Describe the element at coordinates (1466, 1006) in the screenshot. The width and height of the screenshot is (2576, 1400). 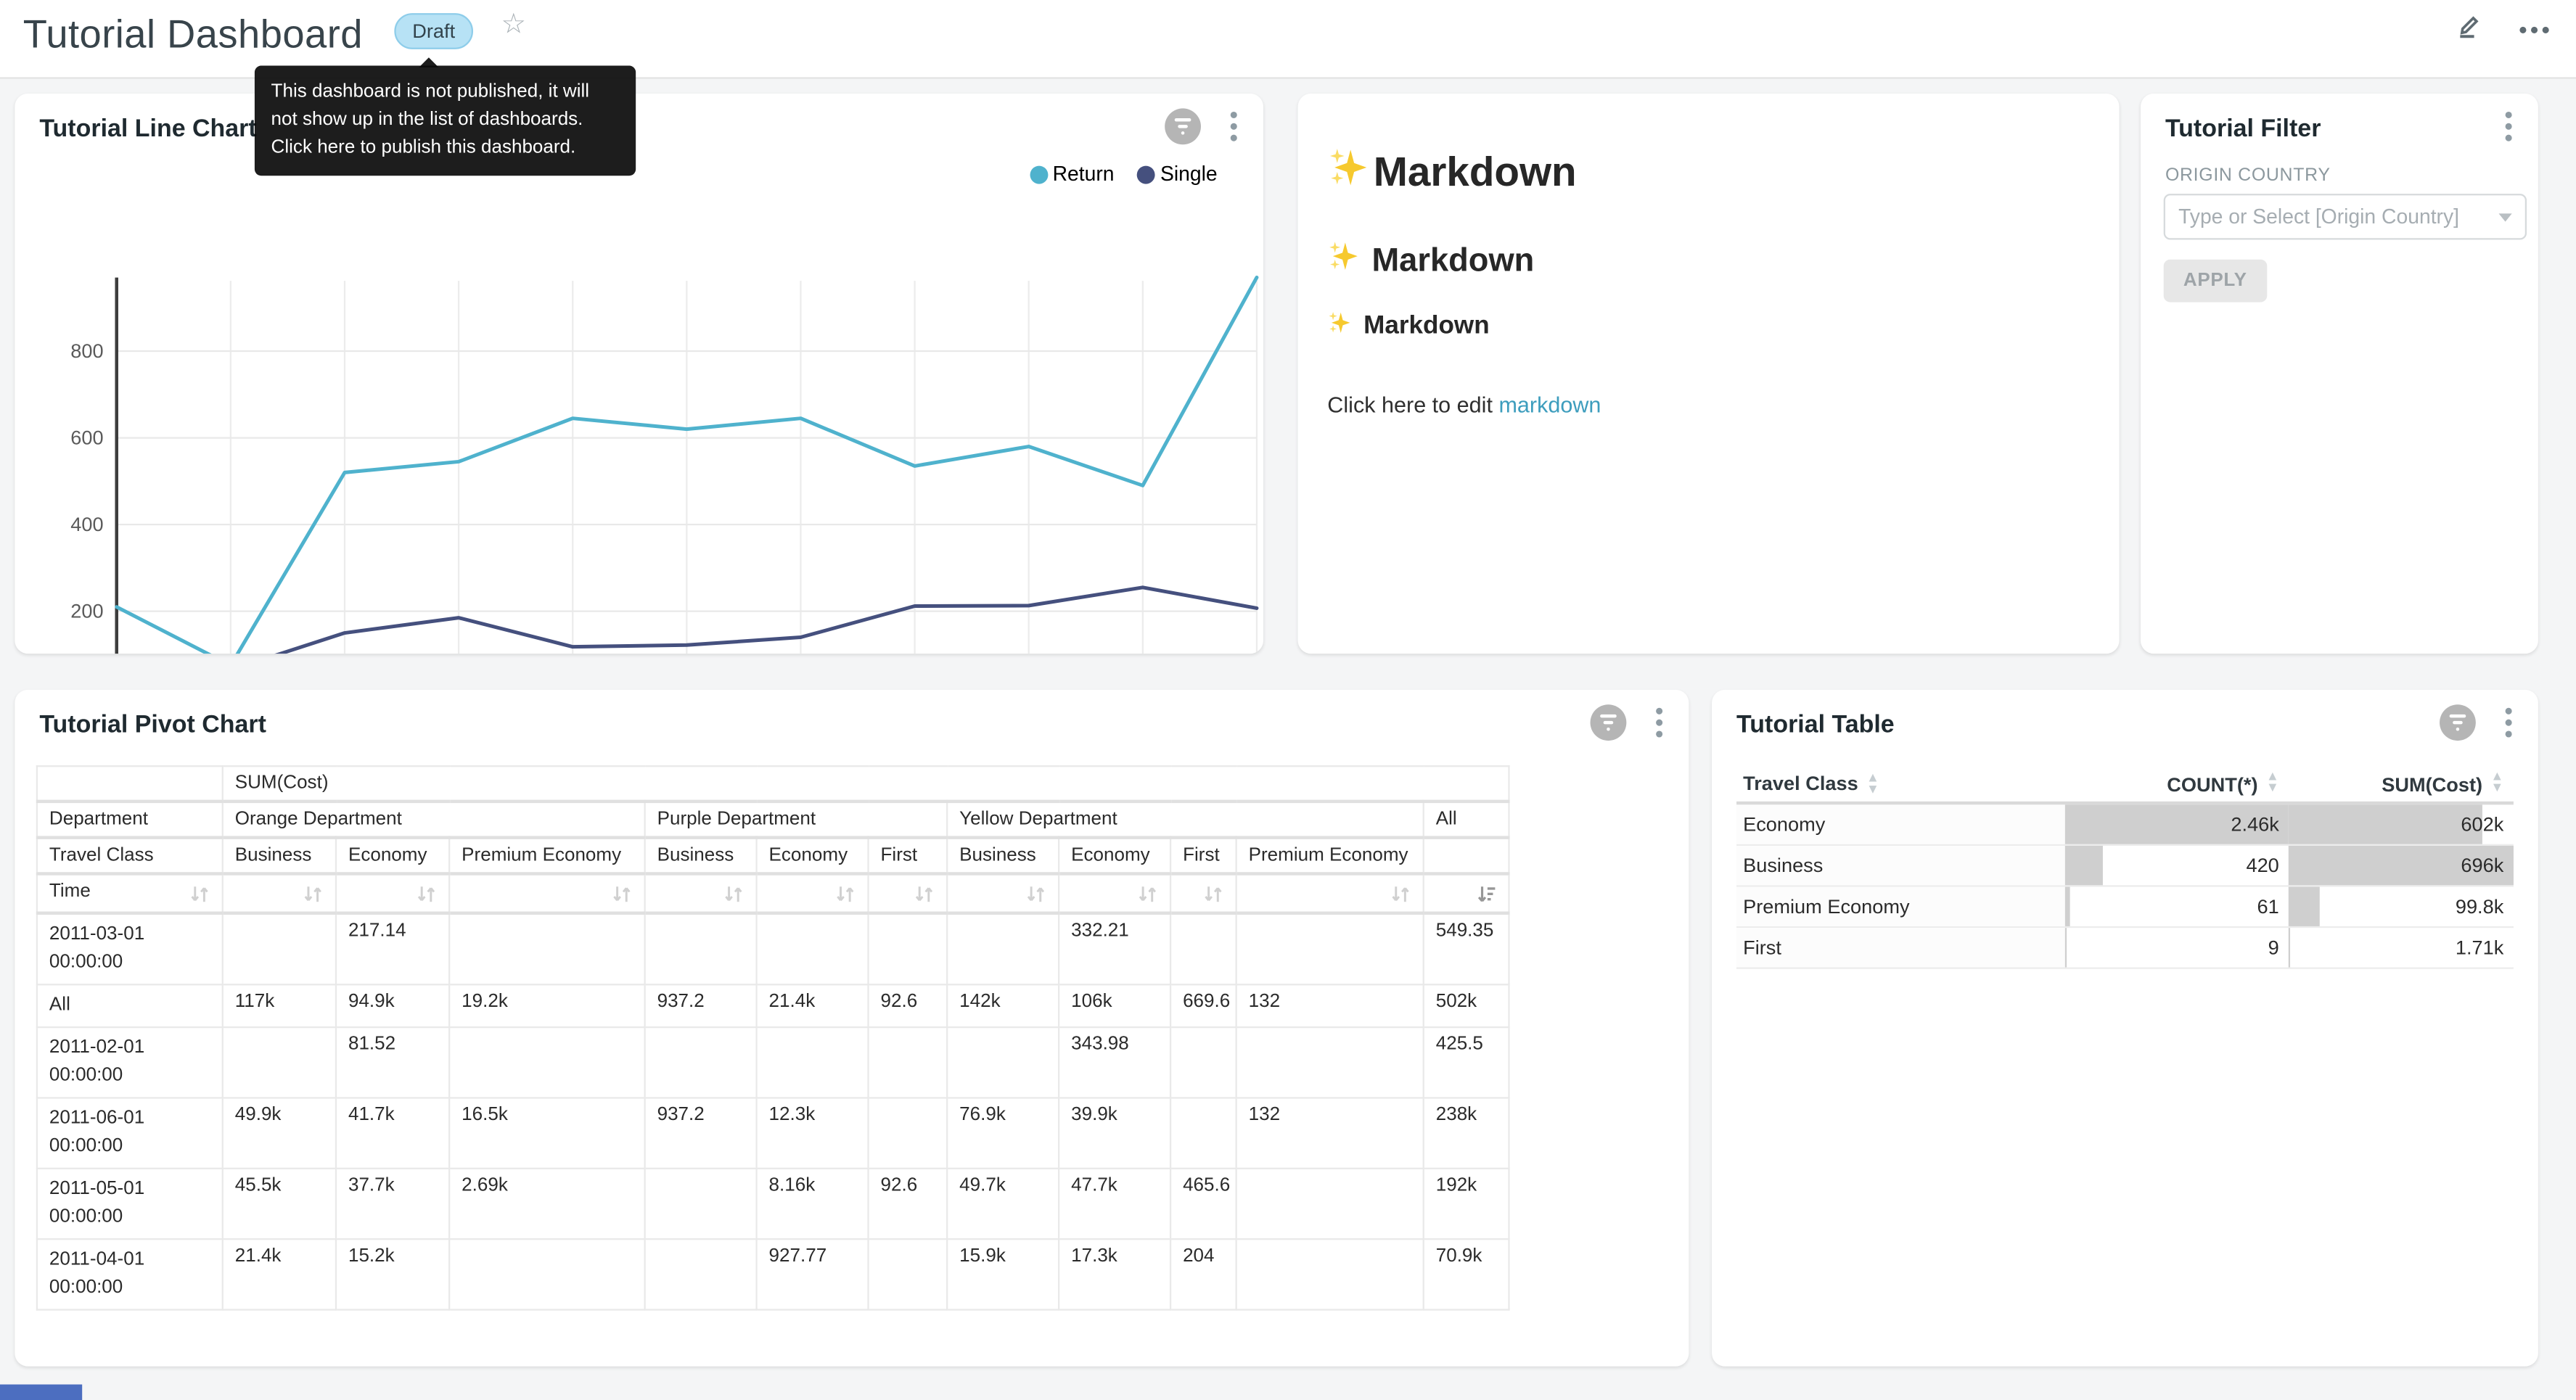
I see `pivot-cell: 502k` at that location.